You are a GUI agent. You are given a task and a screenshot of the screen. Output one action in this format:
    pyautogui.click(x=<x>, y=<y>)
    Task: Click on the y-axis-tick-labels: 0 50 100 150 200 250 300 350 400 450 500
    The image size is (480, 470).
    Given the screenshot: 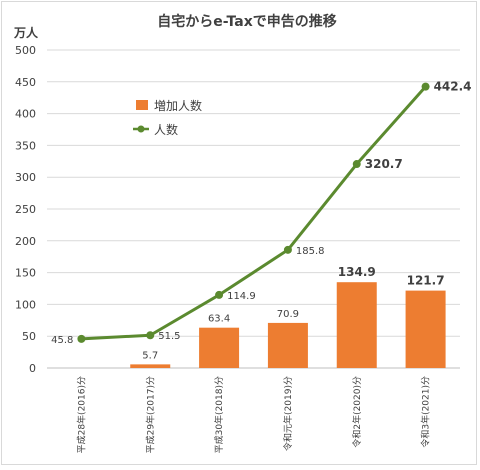 What is the action you would take?
    pyautogui.click(x=25, y=209)
    